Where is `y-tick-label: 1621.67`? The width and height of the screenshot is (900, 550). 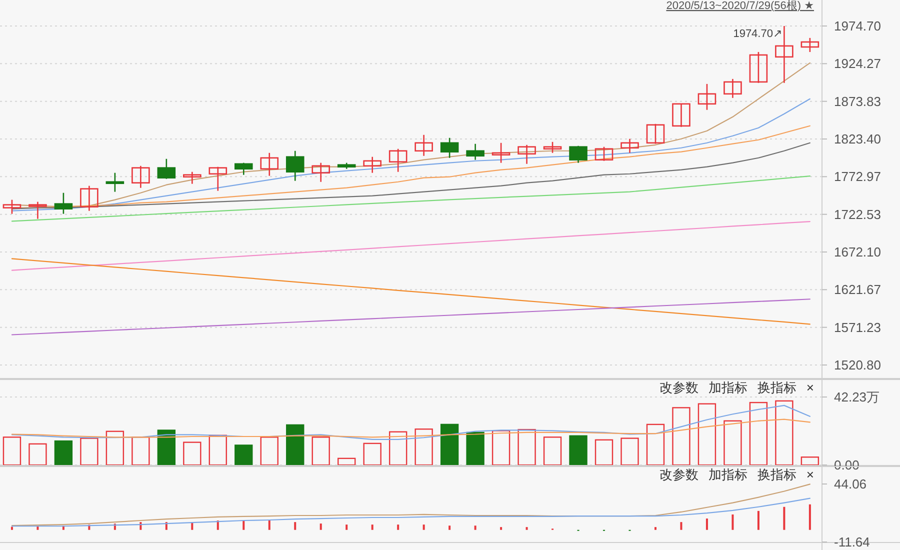 y-tick-label: 1621.67 is located at coordinates (857, 290).